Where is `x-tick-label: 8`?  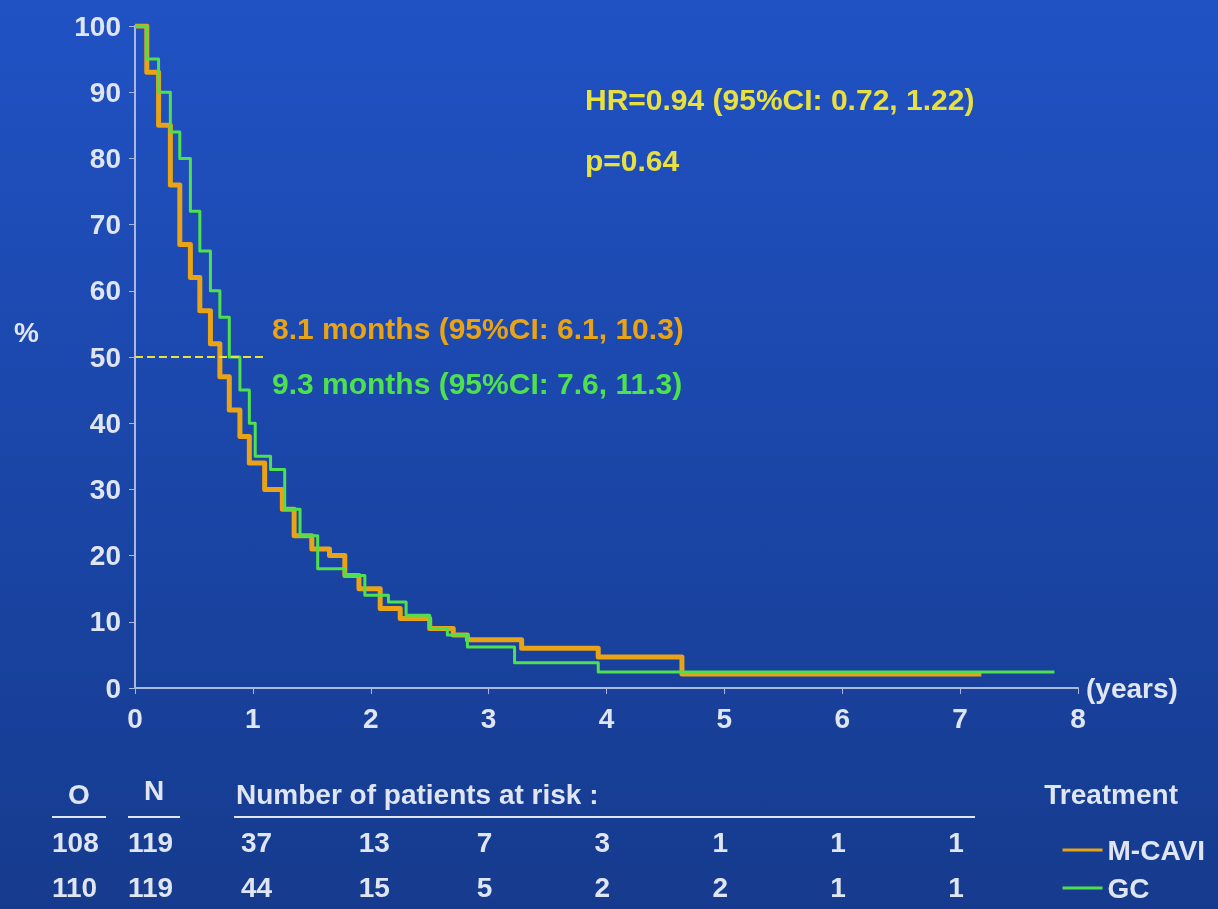
x-tick-label: 8 is located at coordinates (1078, 718).